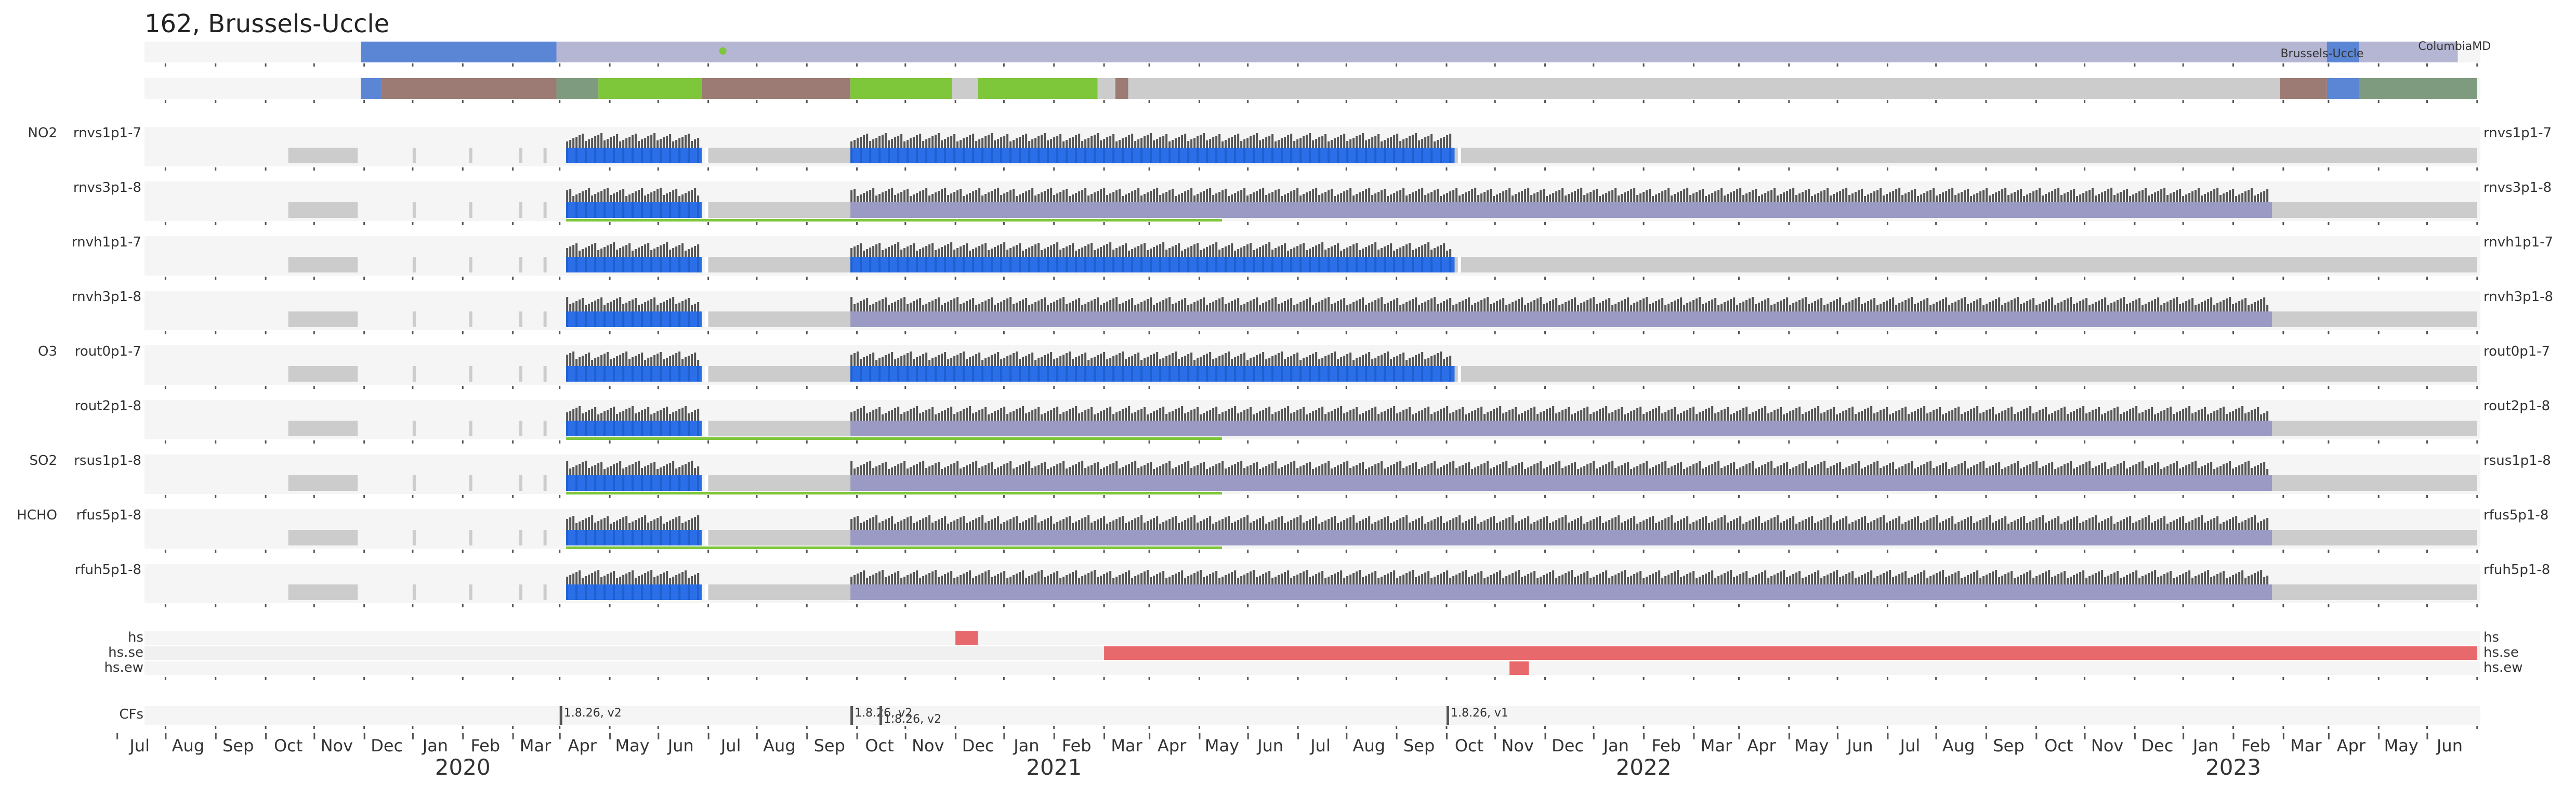 This screenshot has width=2576, height=794. Describe the element at coordinates (414, 374) in the screenshot. I see `availability-bar` at that location.